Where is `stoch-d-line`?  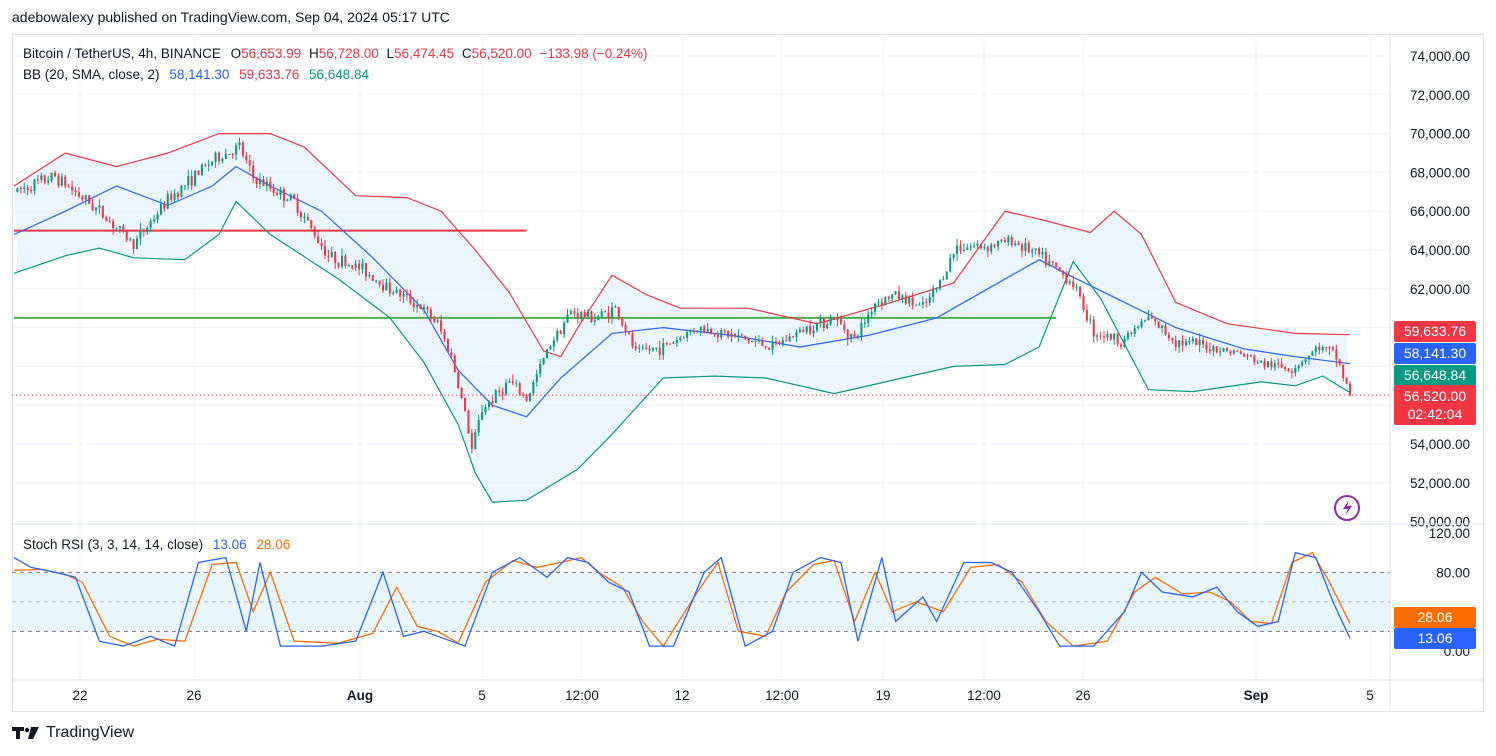
stoch-d-line is located at coordinates (682, 599).